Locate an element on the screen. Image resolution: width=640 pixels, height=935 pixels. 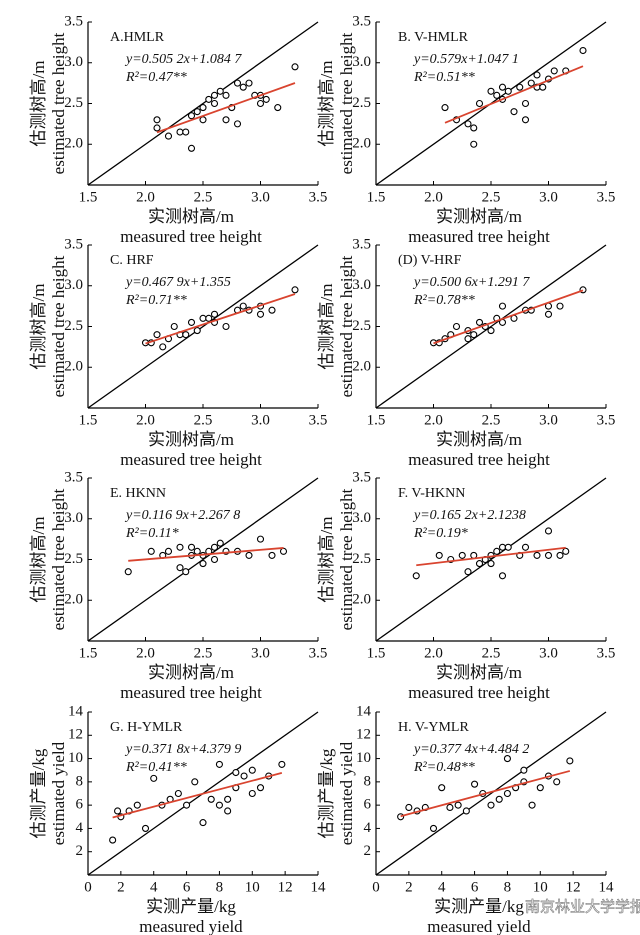
x-tick-label: 14 is located at coordinates (319, 887).